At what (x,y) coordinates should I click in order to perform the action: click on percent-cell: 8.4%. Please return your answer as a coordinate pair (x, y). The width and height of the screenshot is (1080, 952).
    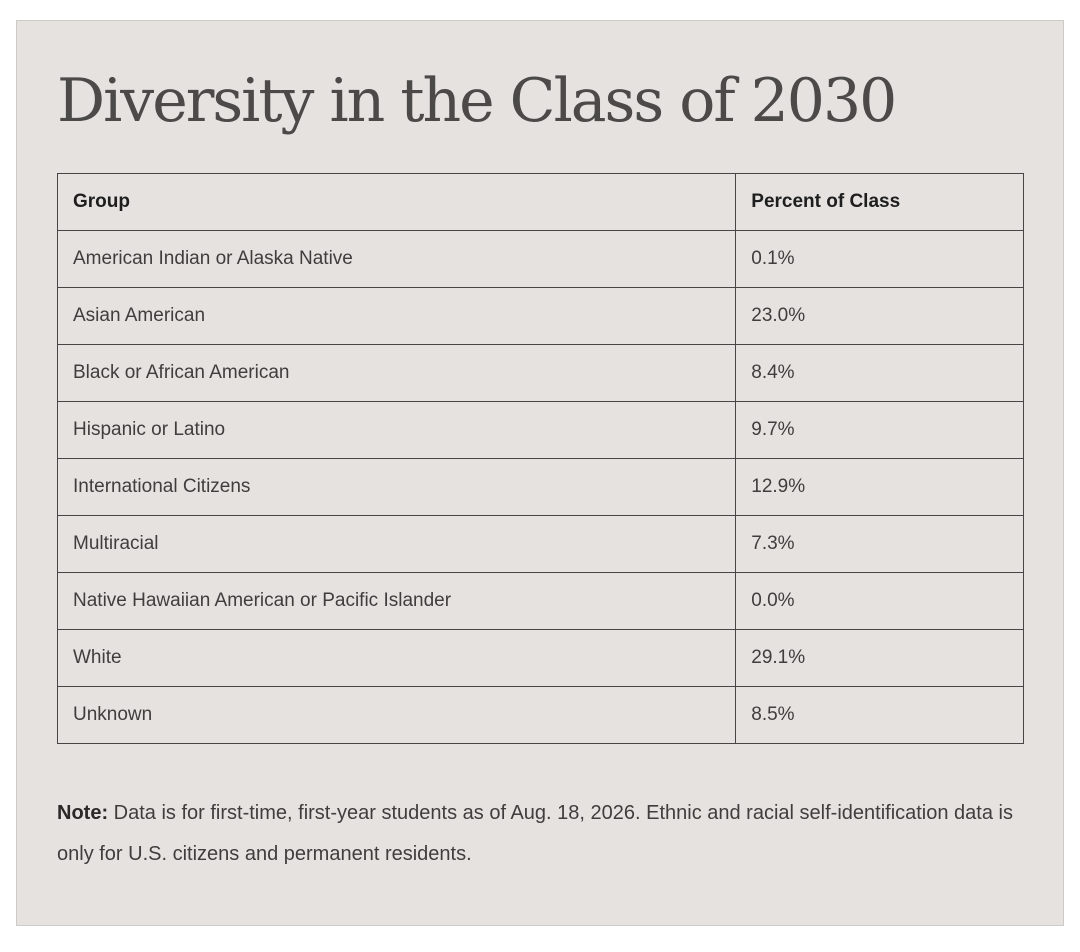
    Looking at the image, I should click on (879, 373).